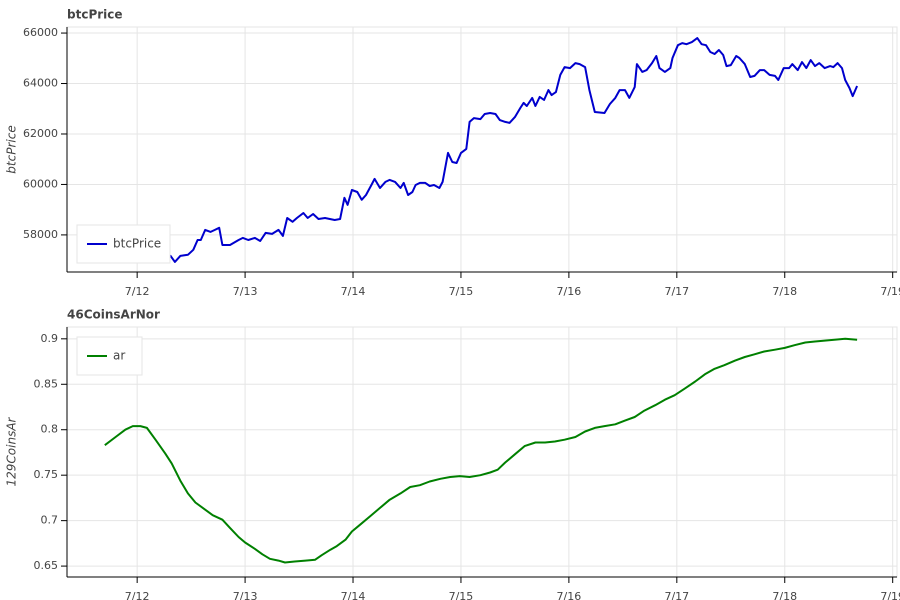 The height and width of the screenshot is (600, 900). I want to click on y-tick-label: 0.7, so click(50, 520).